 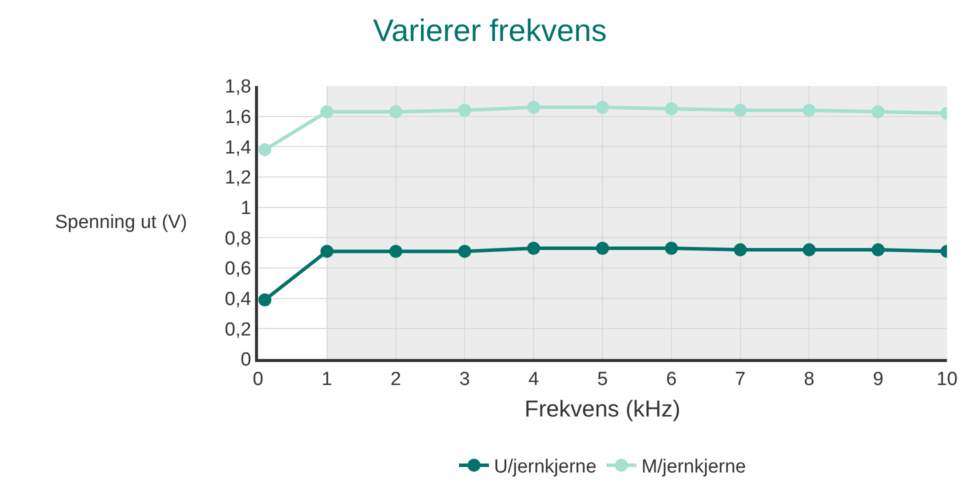 I want to click on x-tick-label: 4, so click(x=534, y=379).